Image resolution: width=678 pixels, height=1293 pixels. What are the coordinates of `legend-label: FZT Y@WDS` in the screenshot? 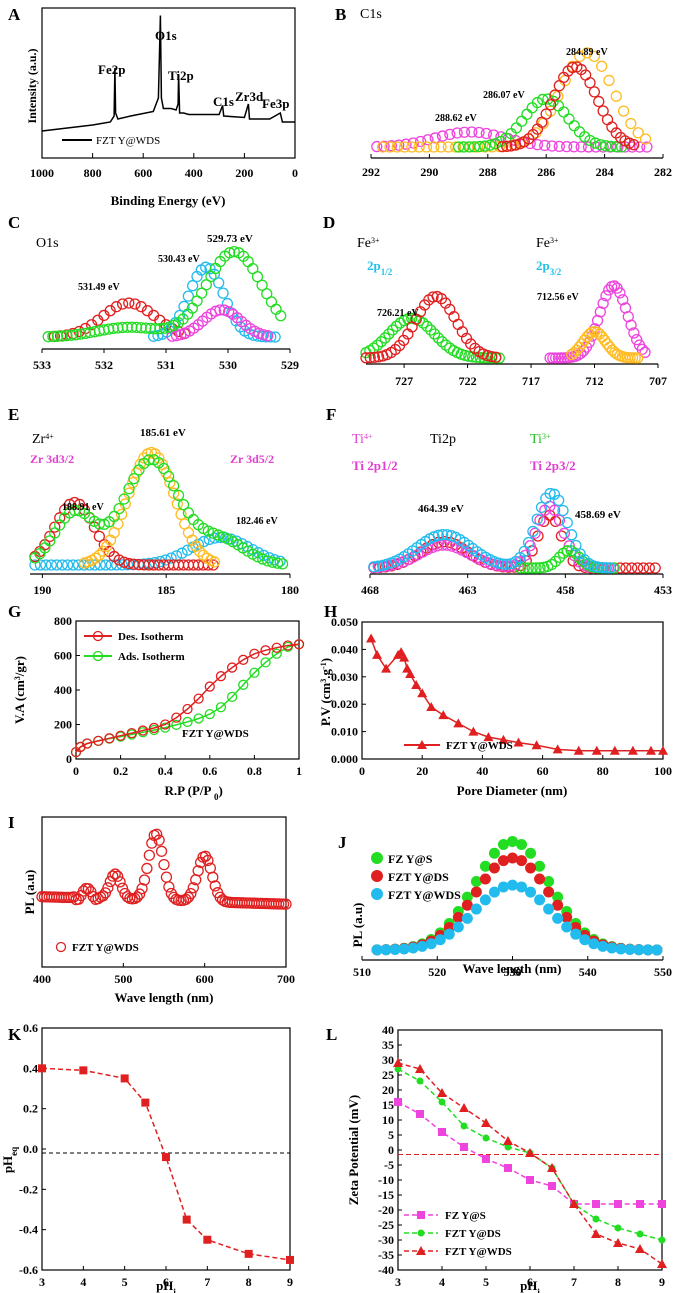 It's located at (424, 895).